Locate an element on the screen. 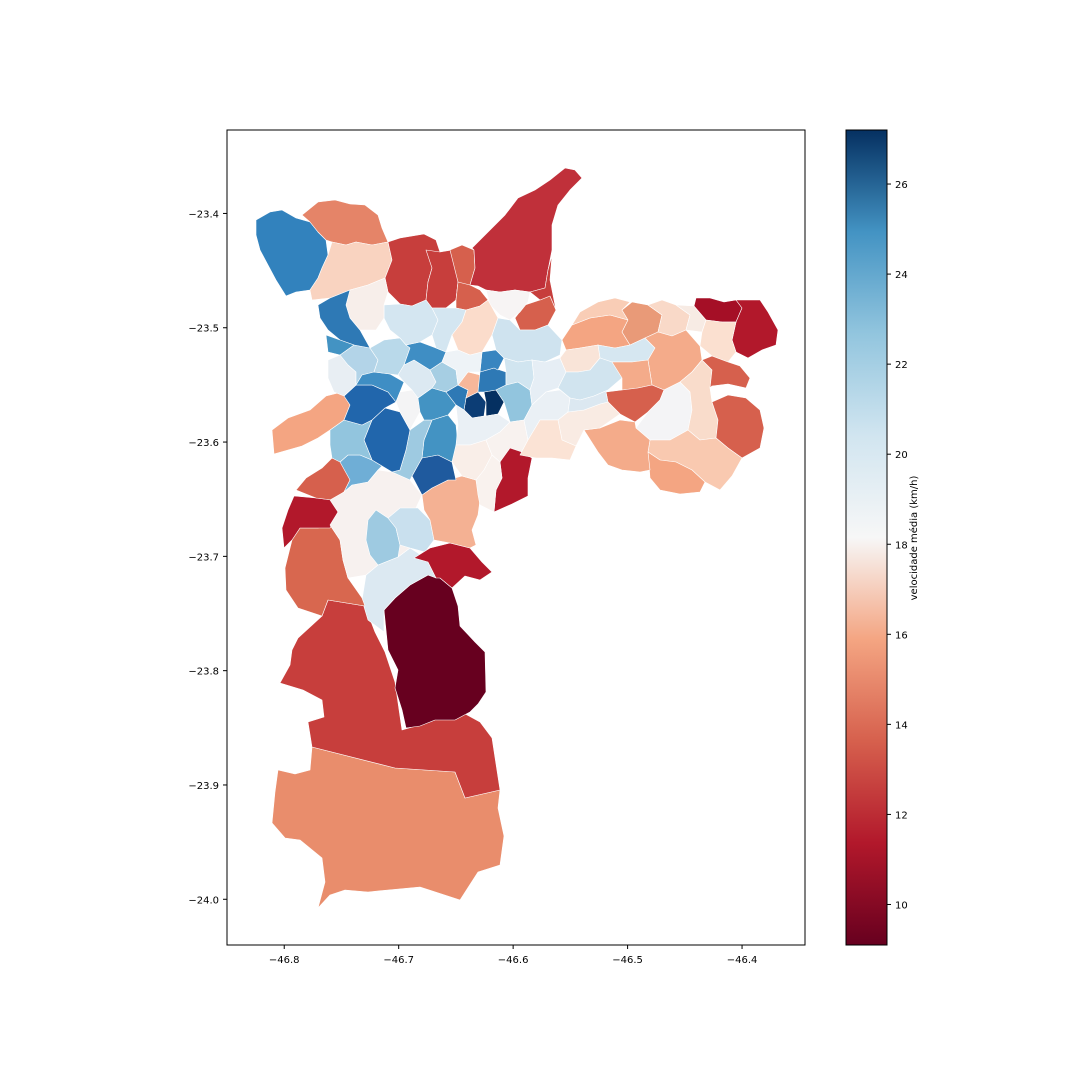  colorbar-tick-label: 12 is located at coordinates (901, 815).